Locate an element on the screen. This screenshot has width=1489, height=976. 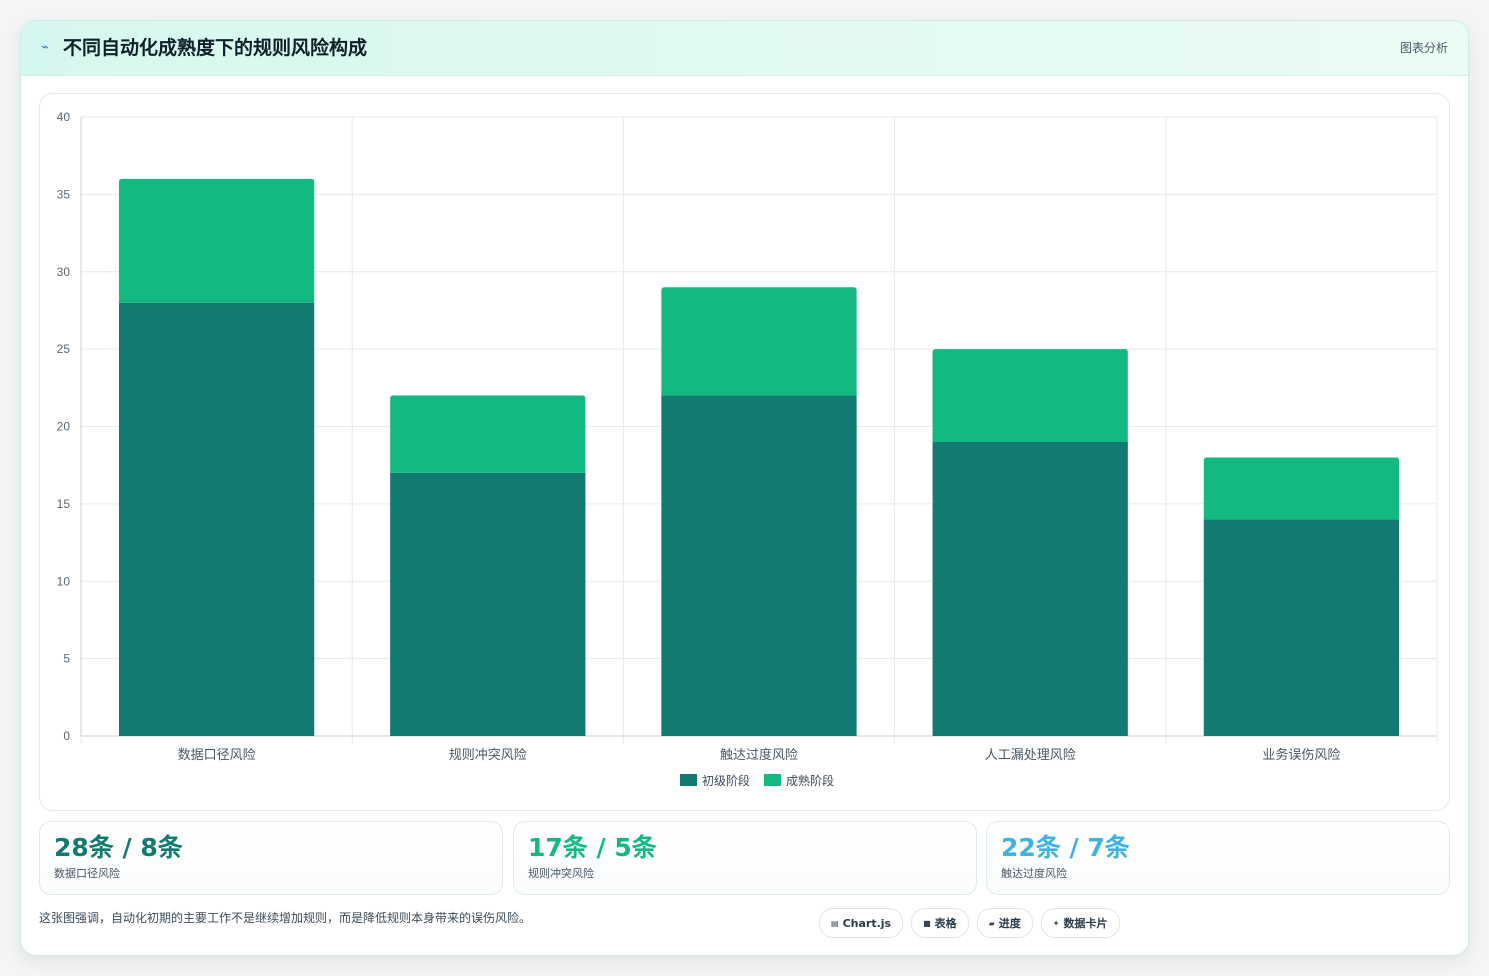
x-tick-label: 数据口径风险 is located at coordinates (217, 754).